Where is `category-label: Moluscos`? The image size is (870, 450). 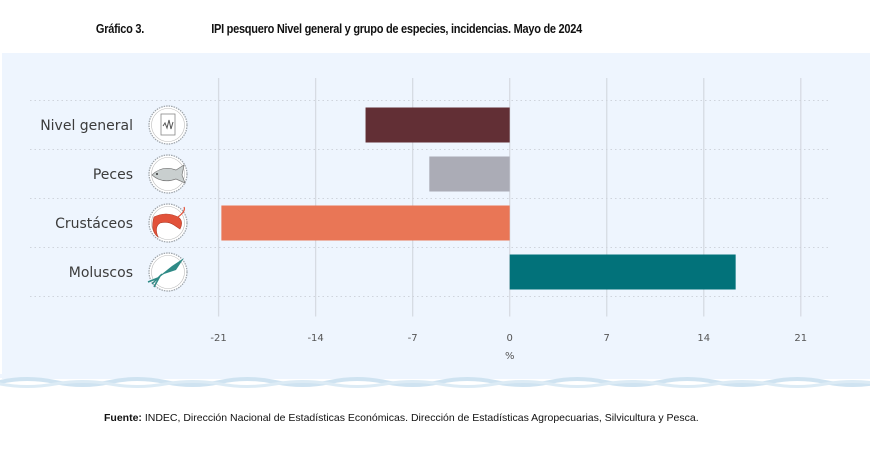 category-label: Moluscos is located at coordinates (101, 273).